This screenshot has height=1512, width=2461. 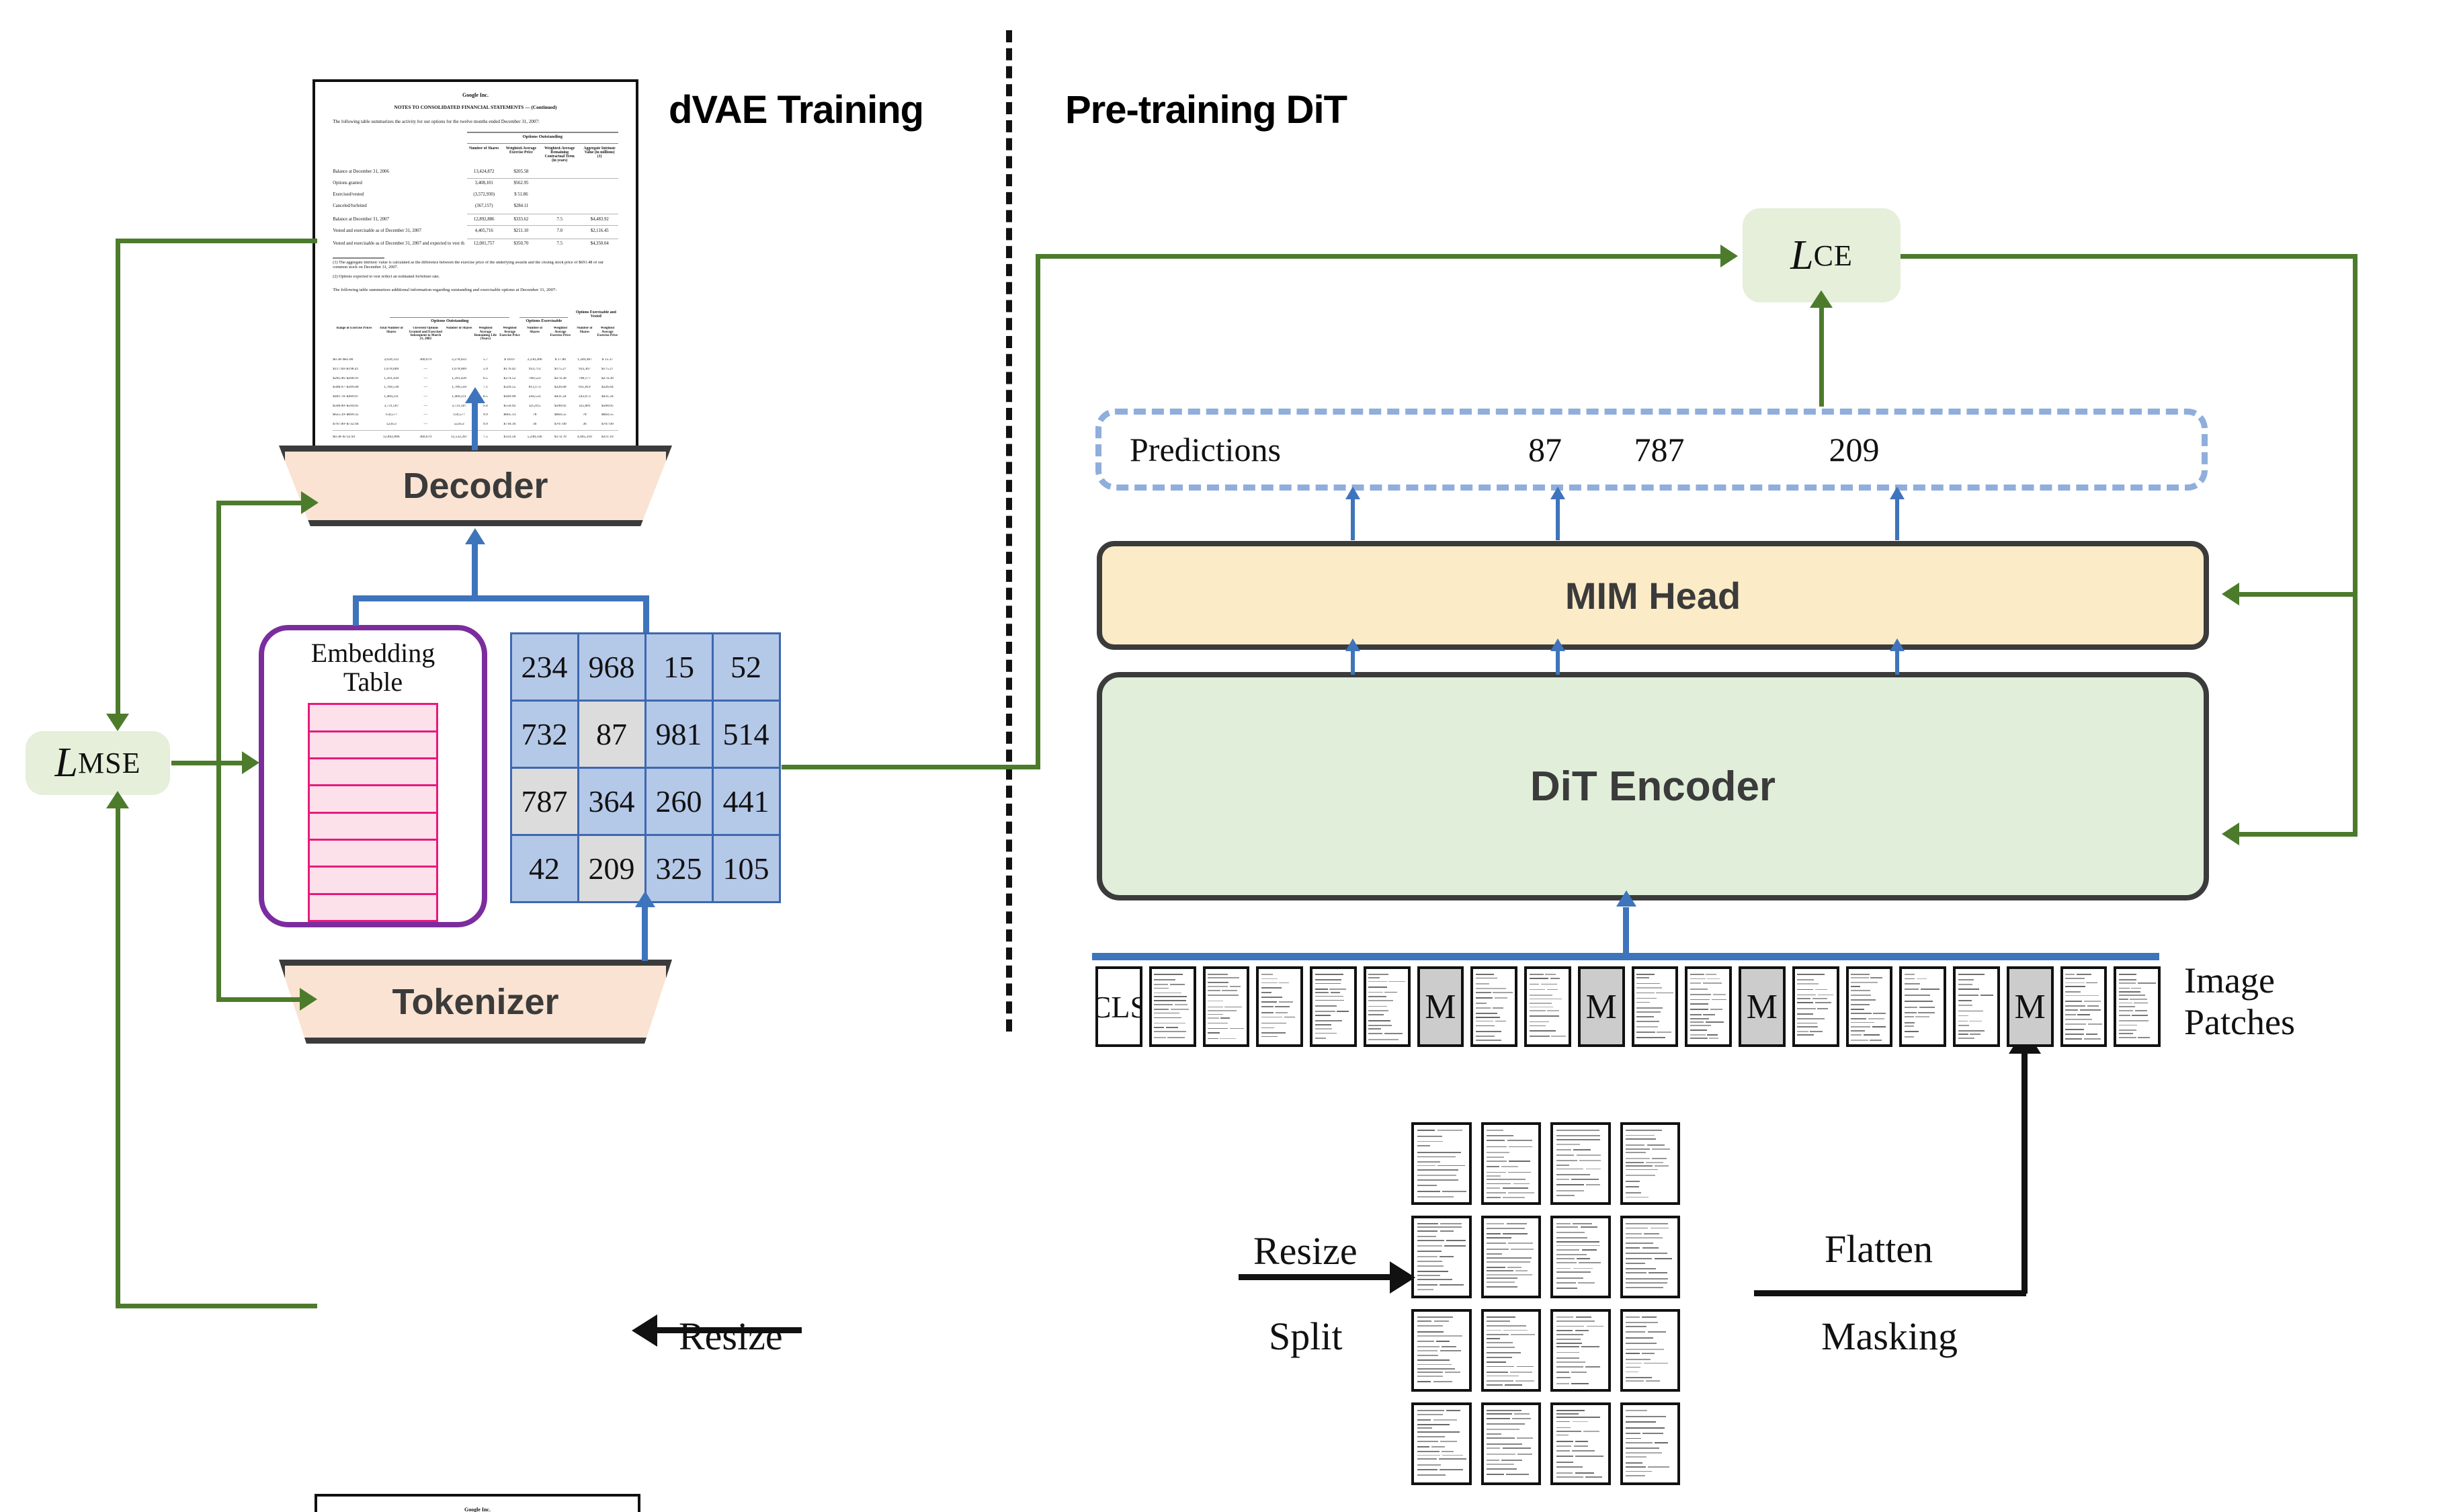 What do you see at coordinates (459, 378) in the screenshot?
I see `document-text: 1,391,439` at bounding box center [459, 378].